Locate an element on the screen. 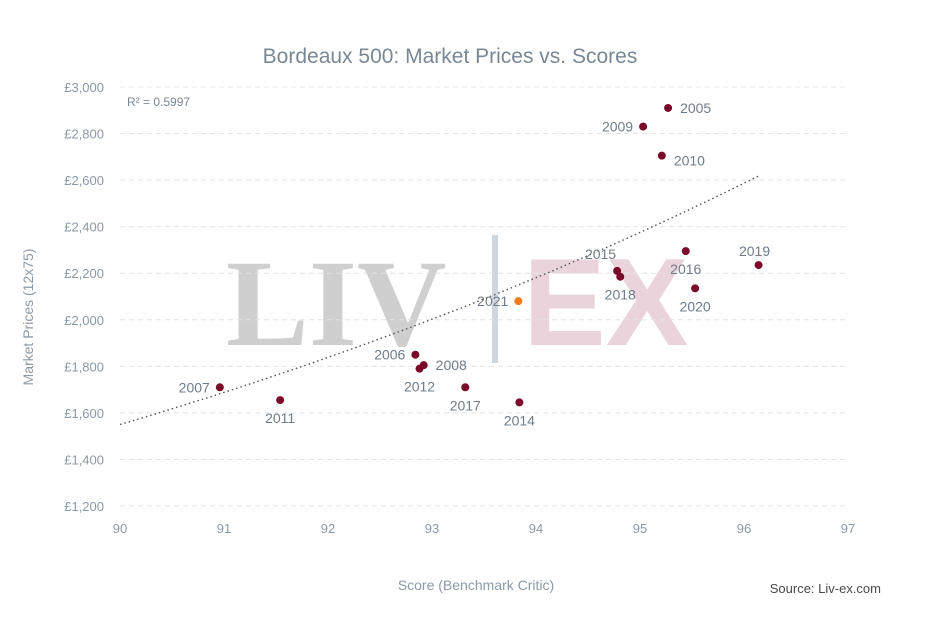  y-tick-label: £1,600 is located at coordinates (84, 413).